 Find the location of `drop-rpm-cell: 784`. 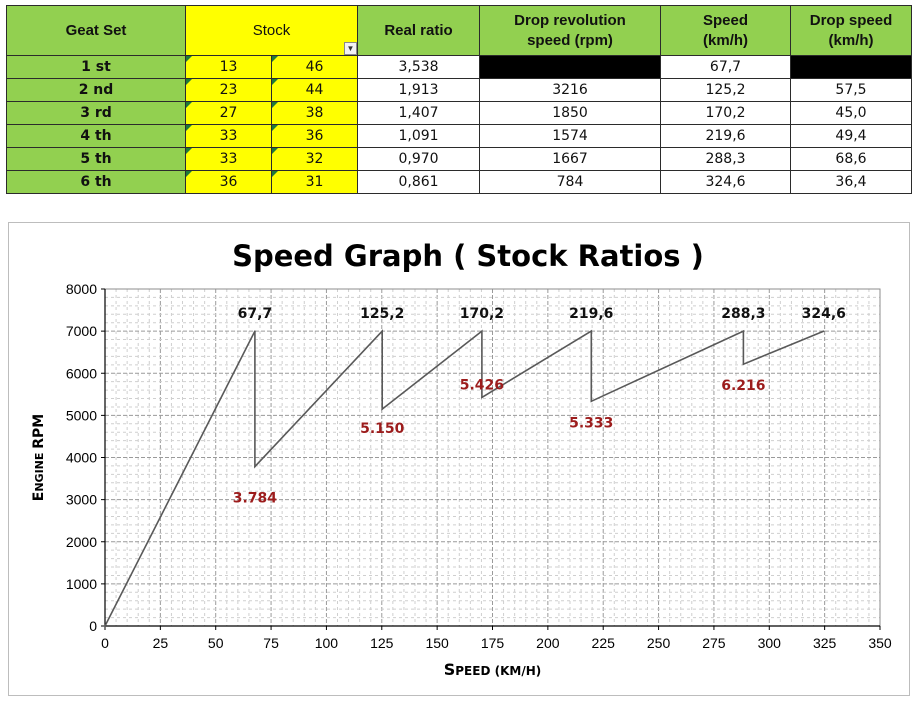

drop-rpm-cell: 784 is located at coordinates (570, 182).